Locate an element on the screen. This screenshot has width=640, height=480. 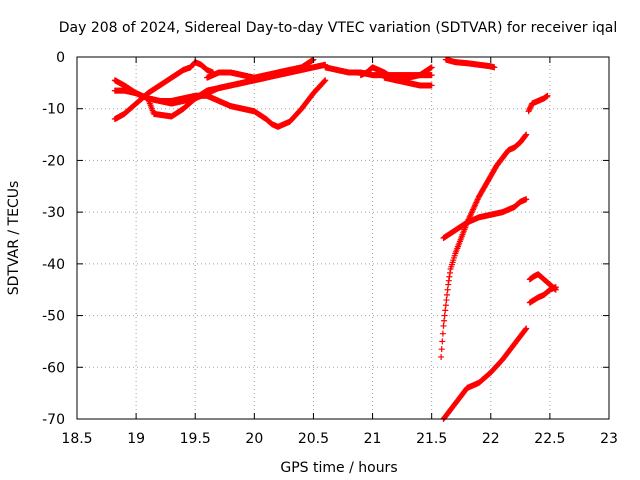
x-tick-label: 18.5 is located at coordinates (76, 439).